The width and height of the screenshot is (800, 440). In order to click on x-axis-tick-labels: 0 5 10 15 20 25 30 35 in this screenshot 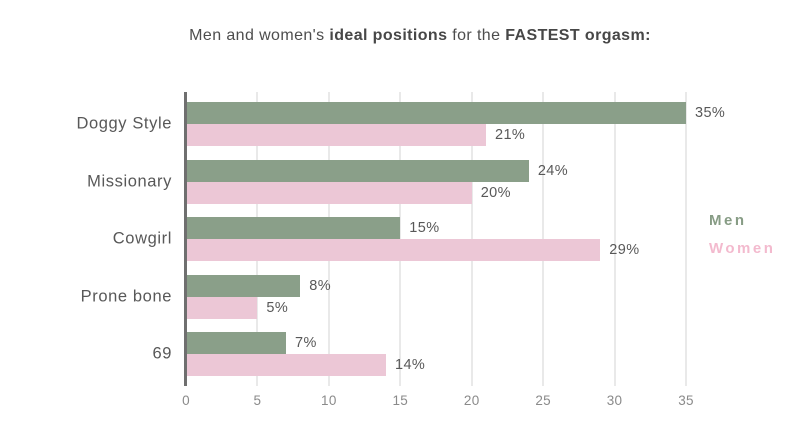, I will do `click(464, 398)`.